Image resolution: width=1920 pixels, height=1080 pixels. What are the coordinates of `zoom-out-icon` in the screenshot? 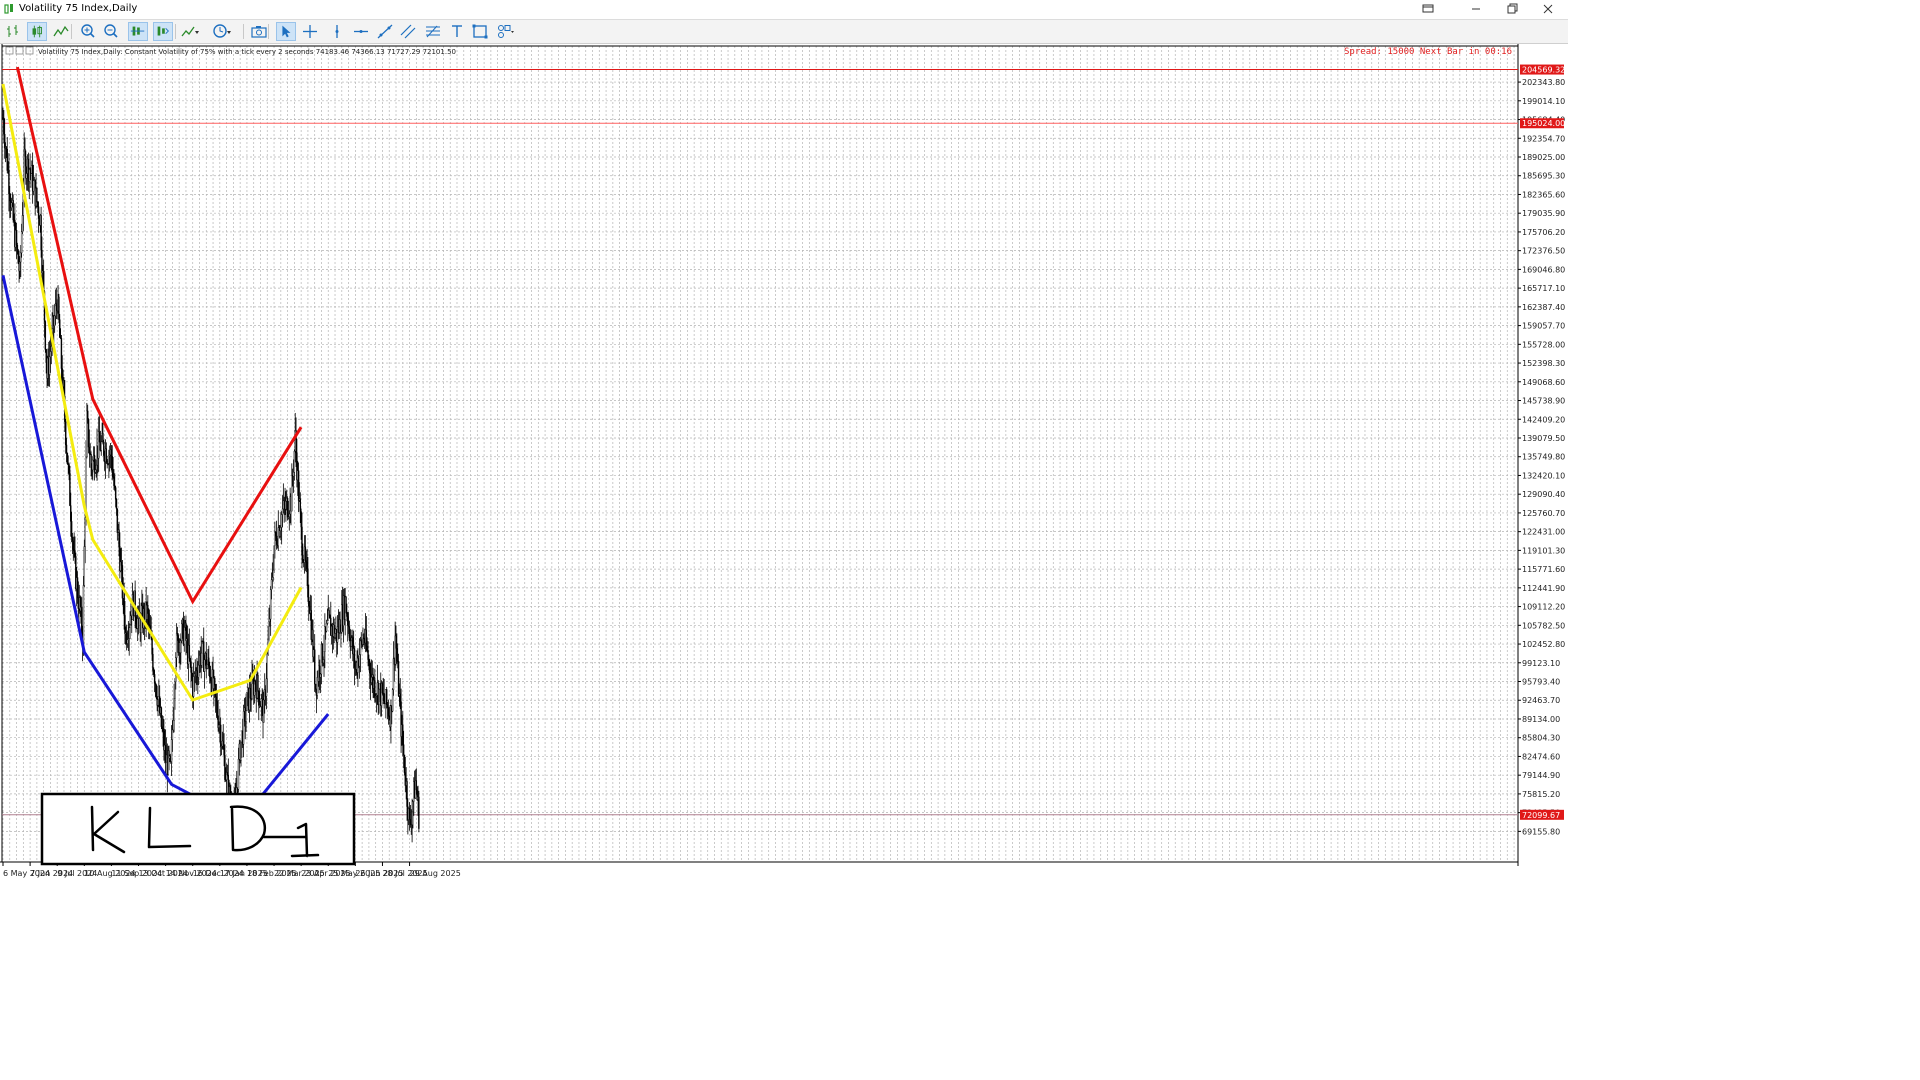 It's located at (111, 31).